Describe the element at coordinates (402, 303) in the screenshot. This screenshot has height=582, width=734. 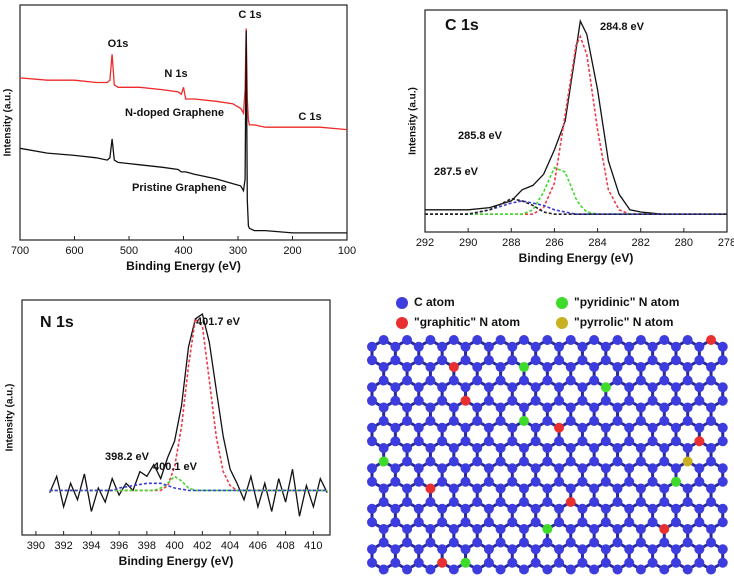
I see `legend-marker` at that location.